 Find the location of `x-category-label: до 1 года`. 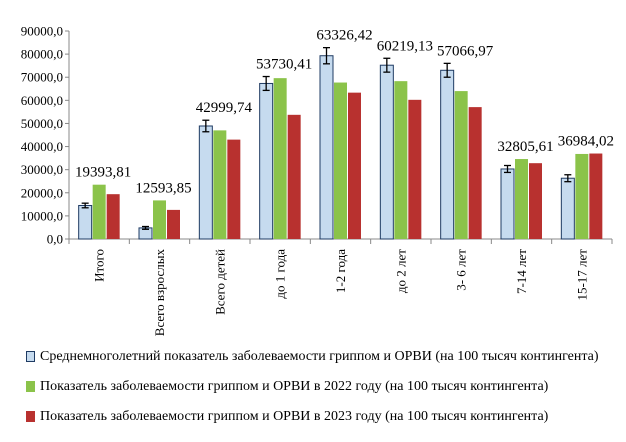

x-category-label: до 1 года is located at coordinates (280, 274).